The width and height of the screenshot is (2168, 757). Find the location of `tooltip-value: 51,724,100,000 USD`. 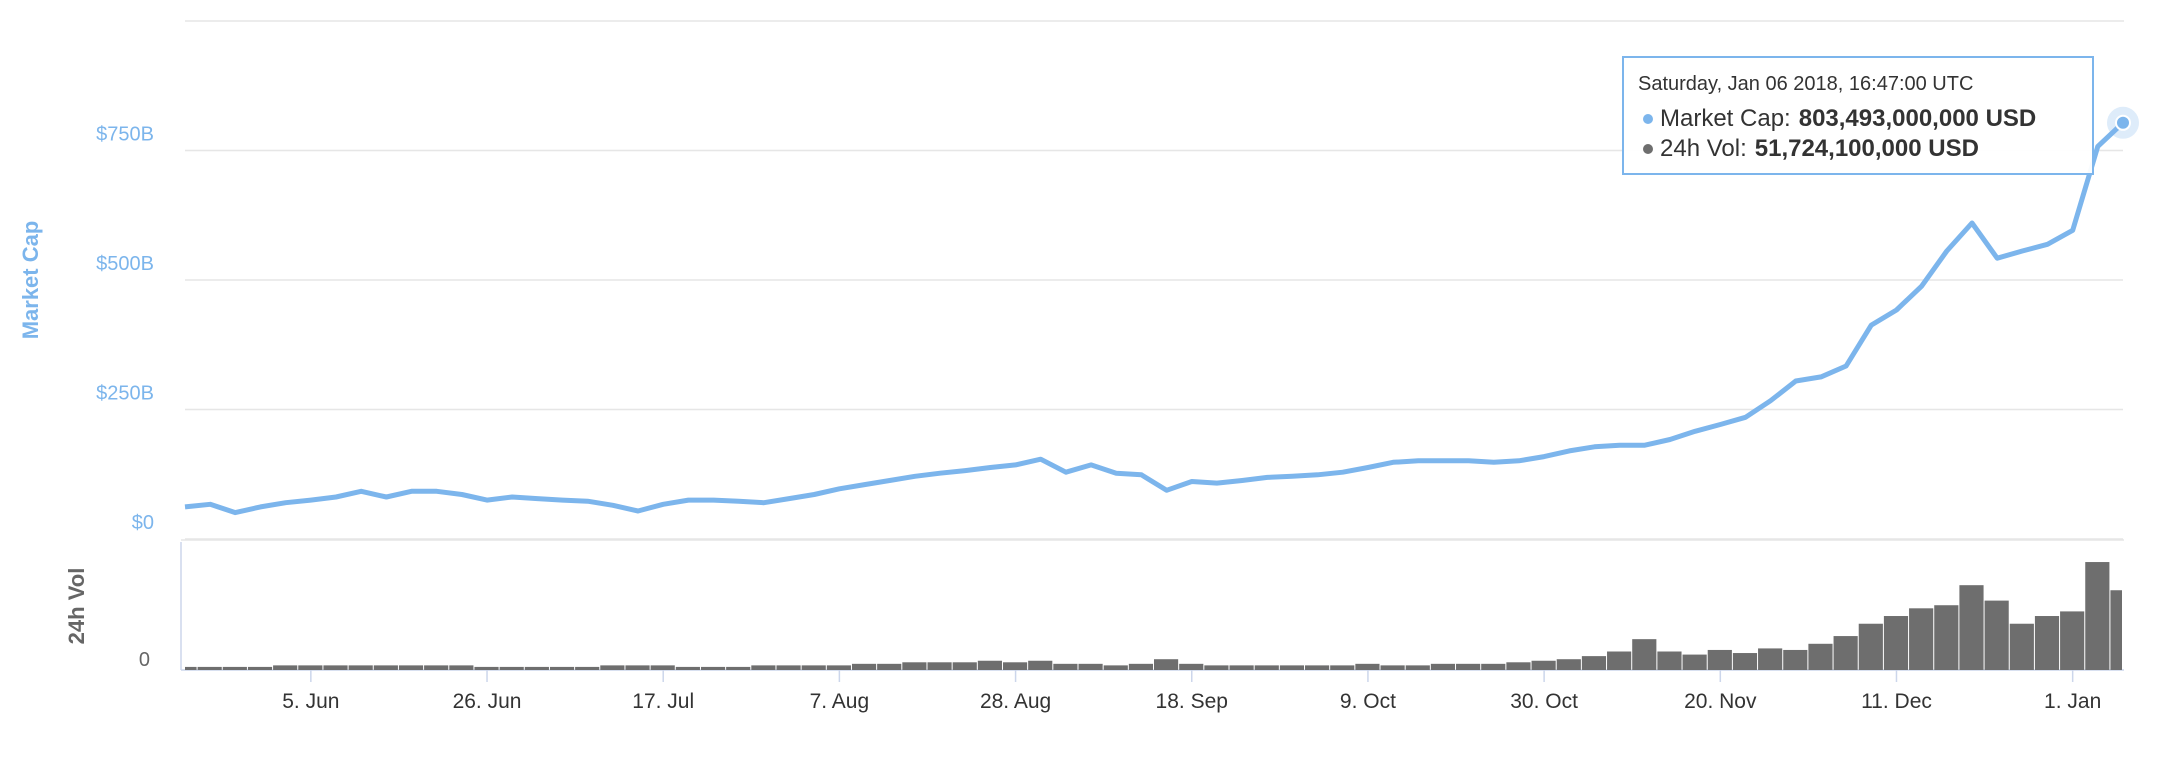

tooltip-value: 51,724,100,000 USD is located at coordinates (1867, 148).